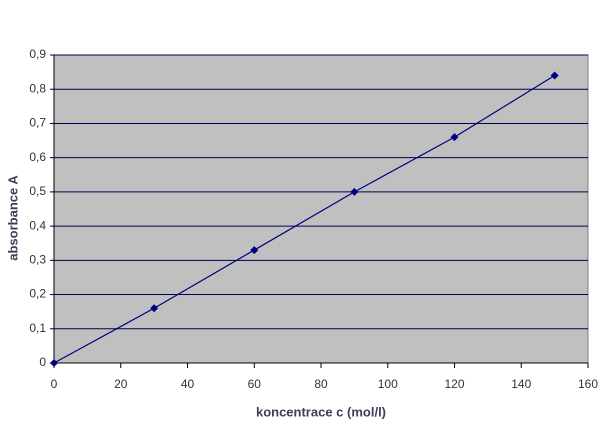 Image resolution: width=605 pixels, height=428 pixels. I want to click on x-tick-label: 160, so click(588, 384).